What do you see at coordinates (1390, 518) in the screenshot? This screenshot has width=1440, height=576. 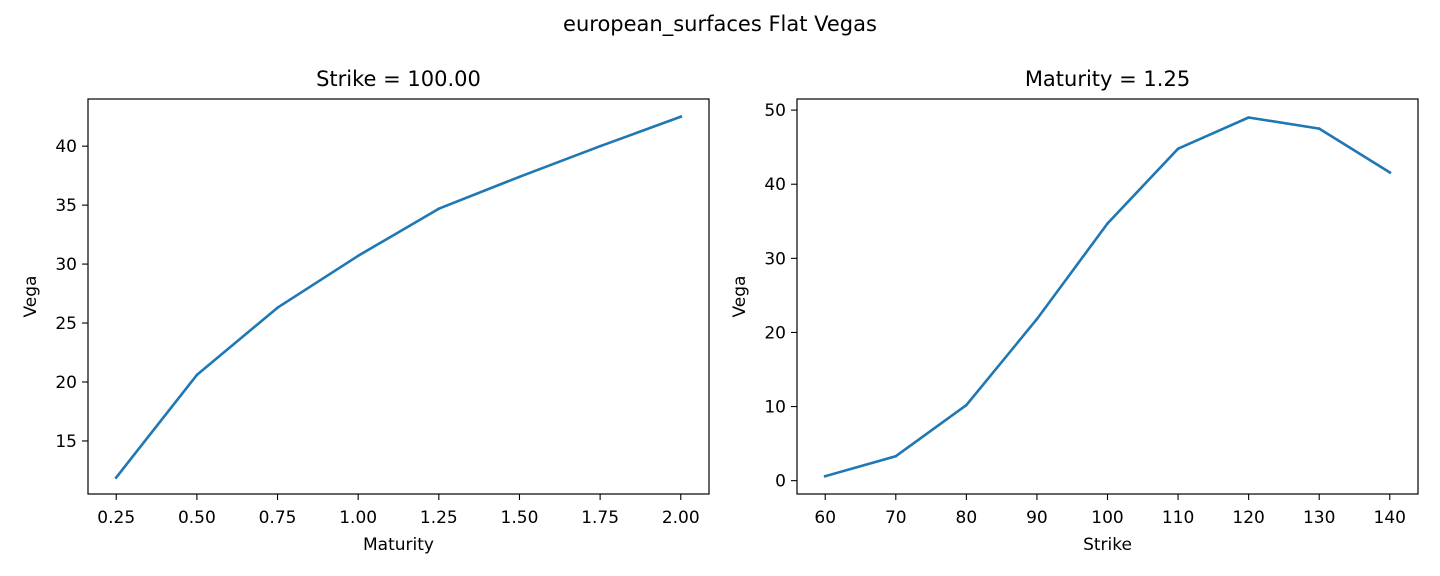 I see `right-x-tick-label: 140` at bounding box center [1390, 518].